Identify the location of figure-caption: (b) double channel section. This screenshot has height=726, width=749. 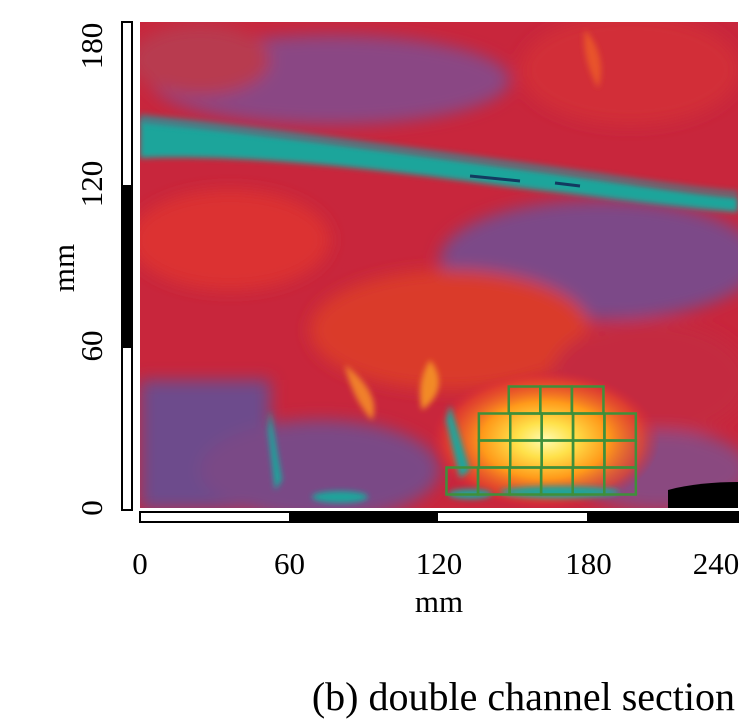
(523, 696).